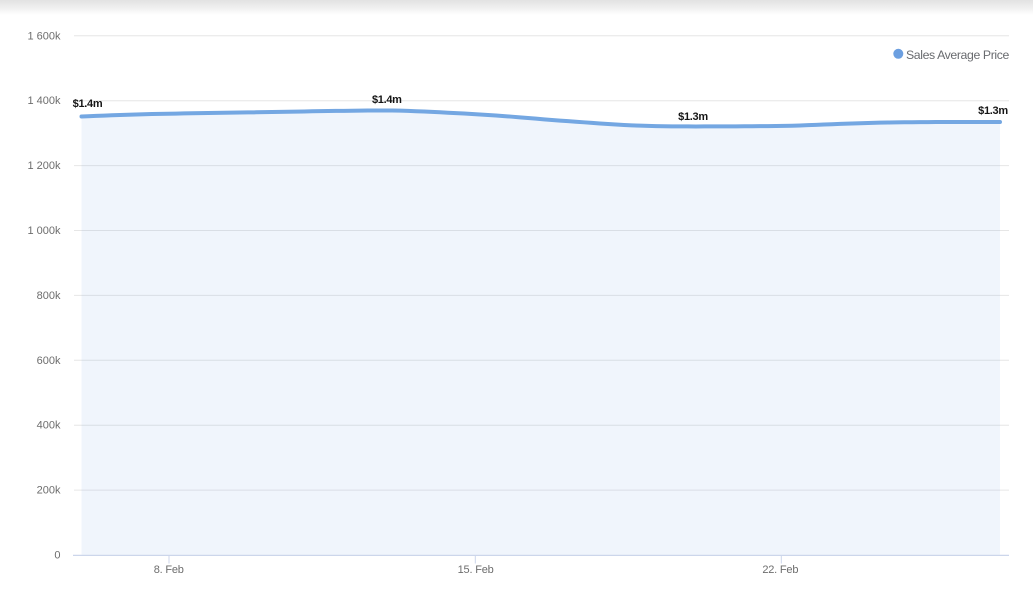 The width and height of the screenshot is (1033, 613). I want to click on svg-text: 22. Feb, so click(780, 570).